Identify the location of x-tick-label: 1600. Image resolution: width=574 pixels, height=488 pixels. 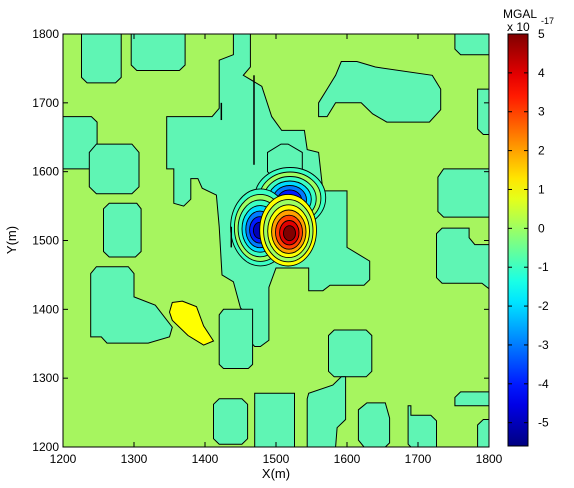
(347, 459).